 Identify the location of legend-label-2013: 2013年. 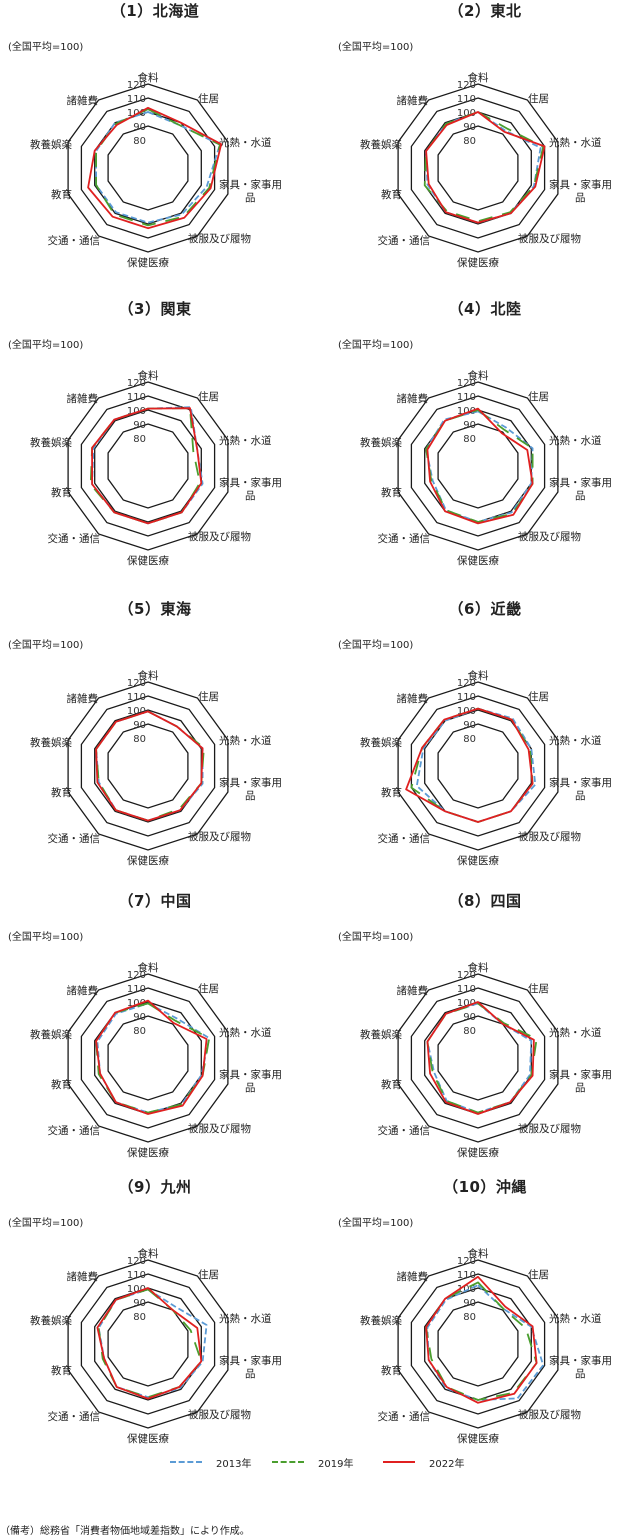
(234, 1464).